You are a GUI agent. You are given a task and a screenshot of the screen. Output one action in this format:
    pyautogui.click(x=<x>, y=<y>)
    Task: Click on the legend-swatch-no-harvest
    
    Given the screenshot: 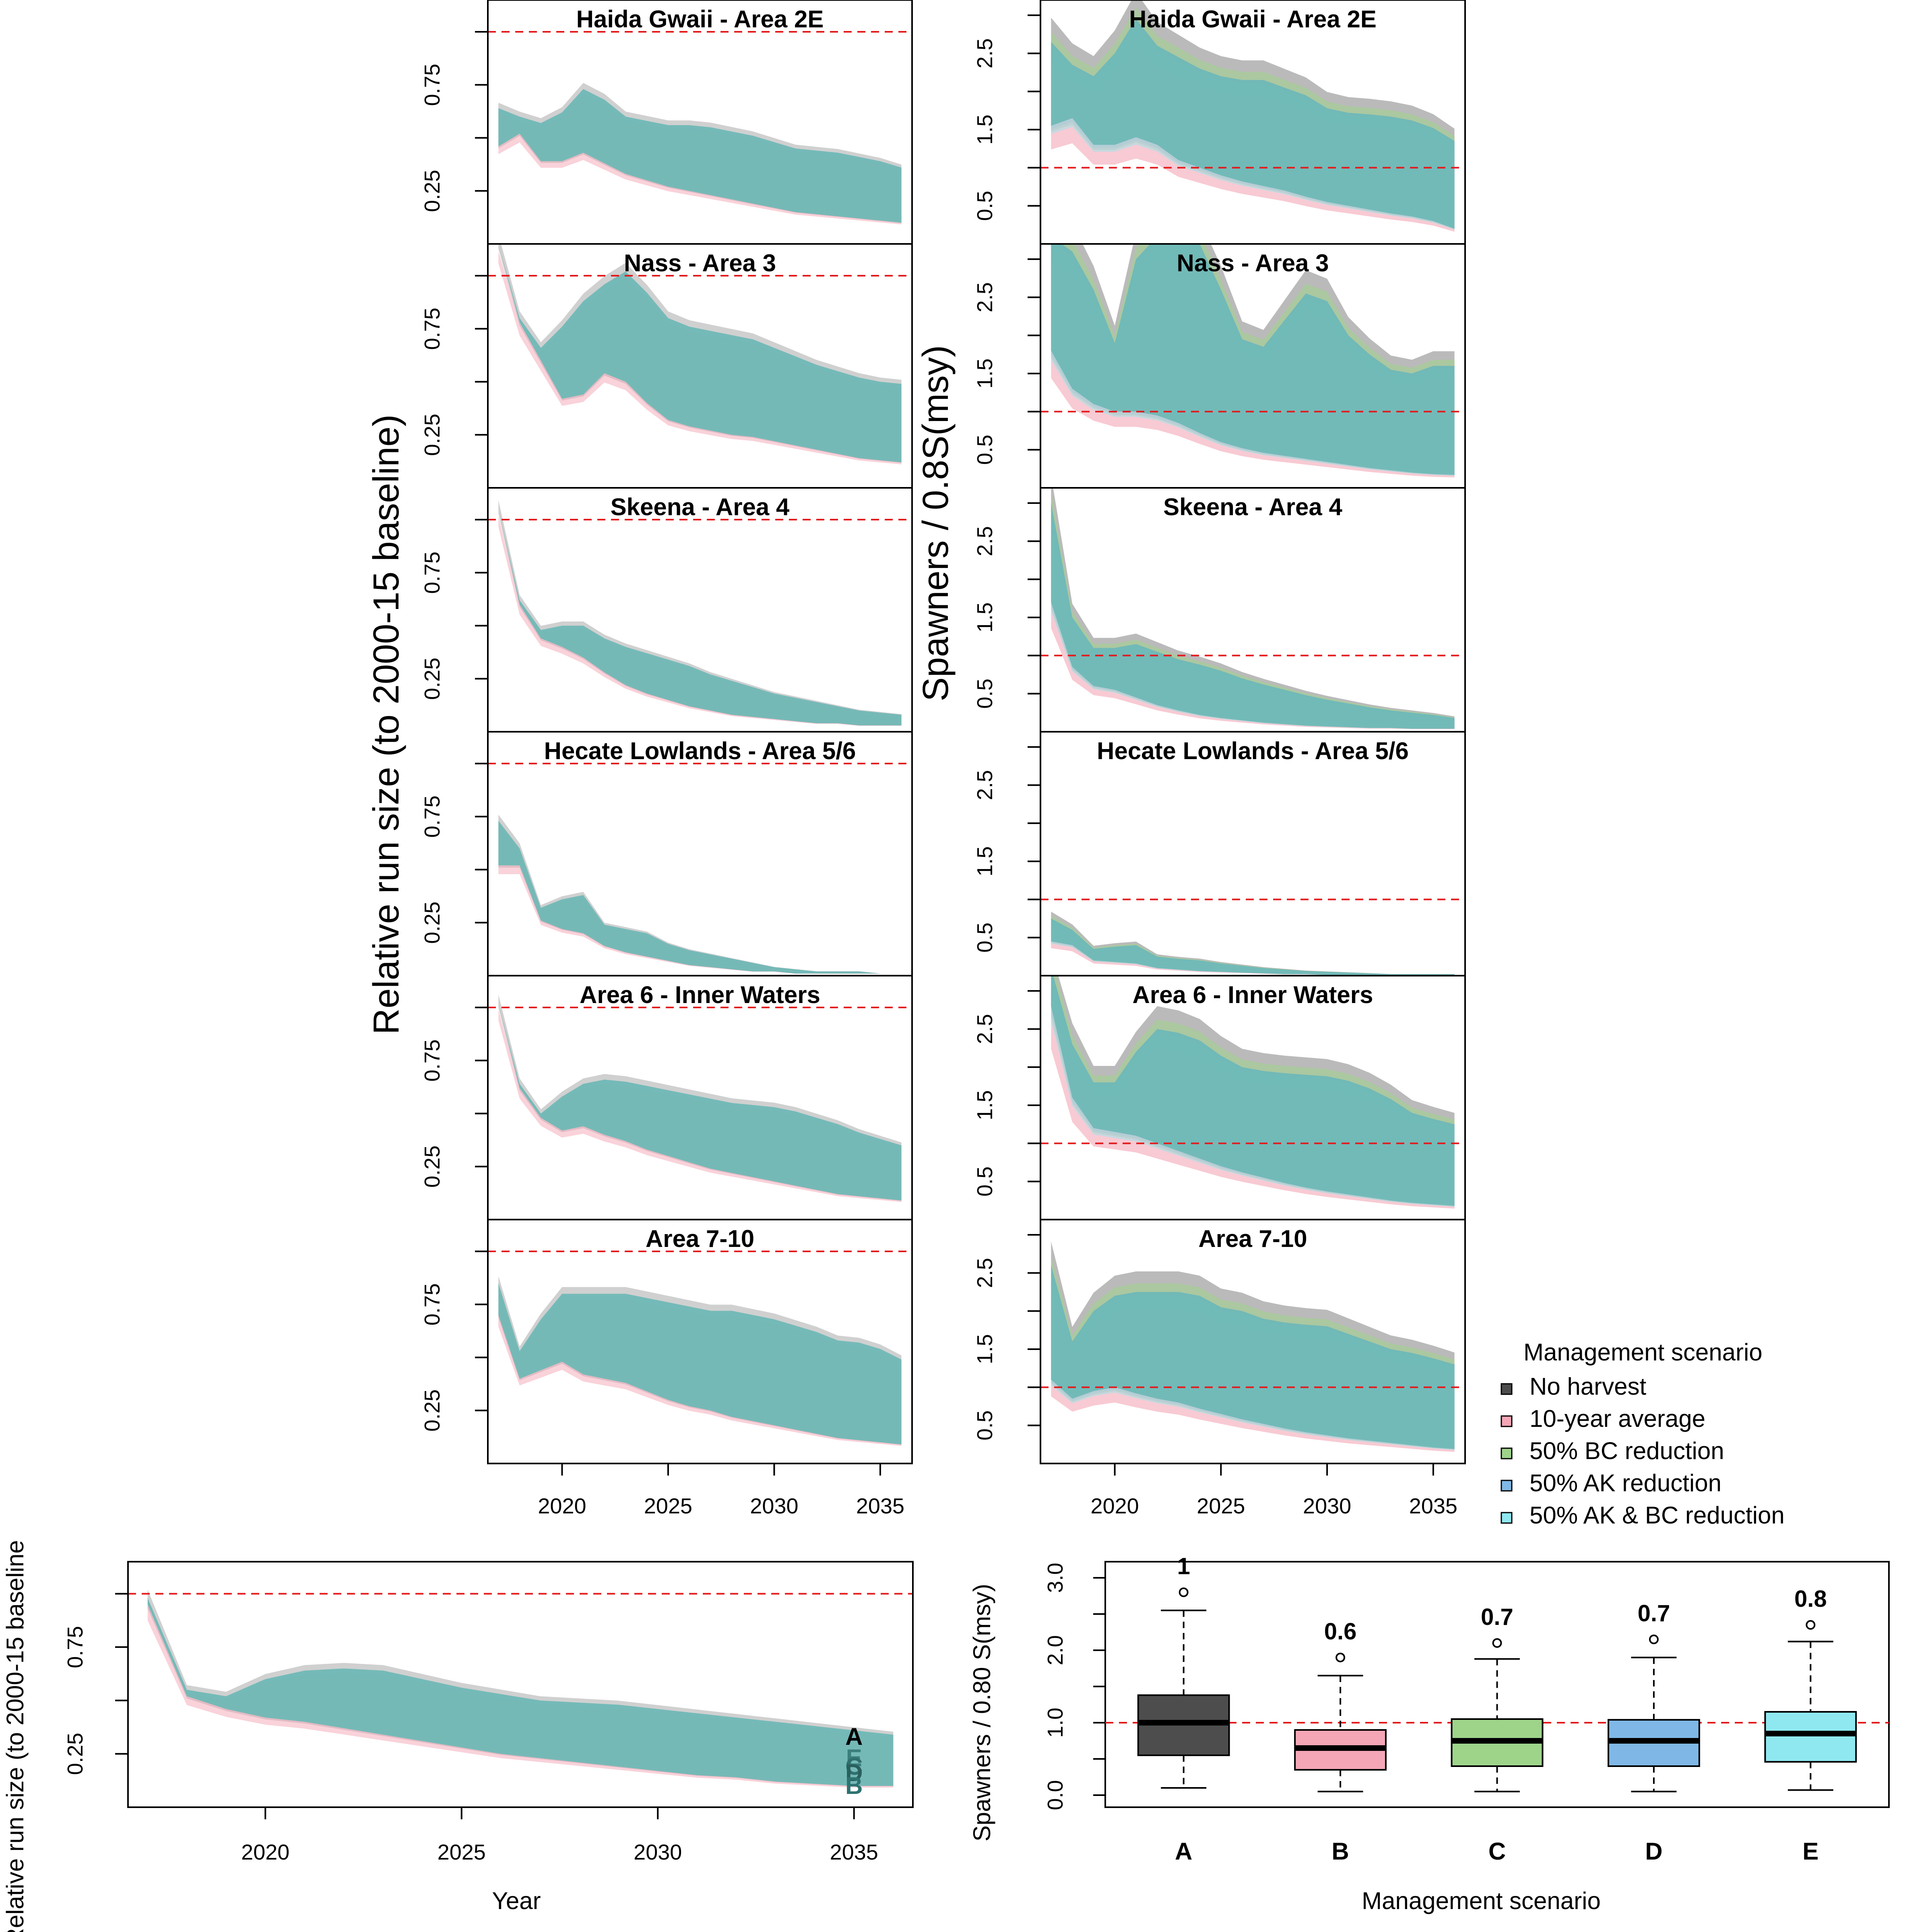 What is the action you would take?
    pyautogui.click(x=1507, y=1389)
    